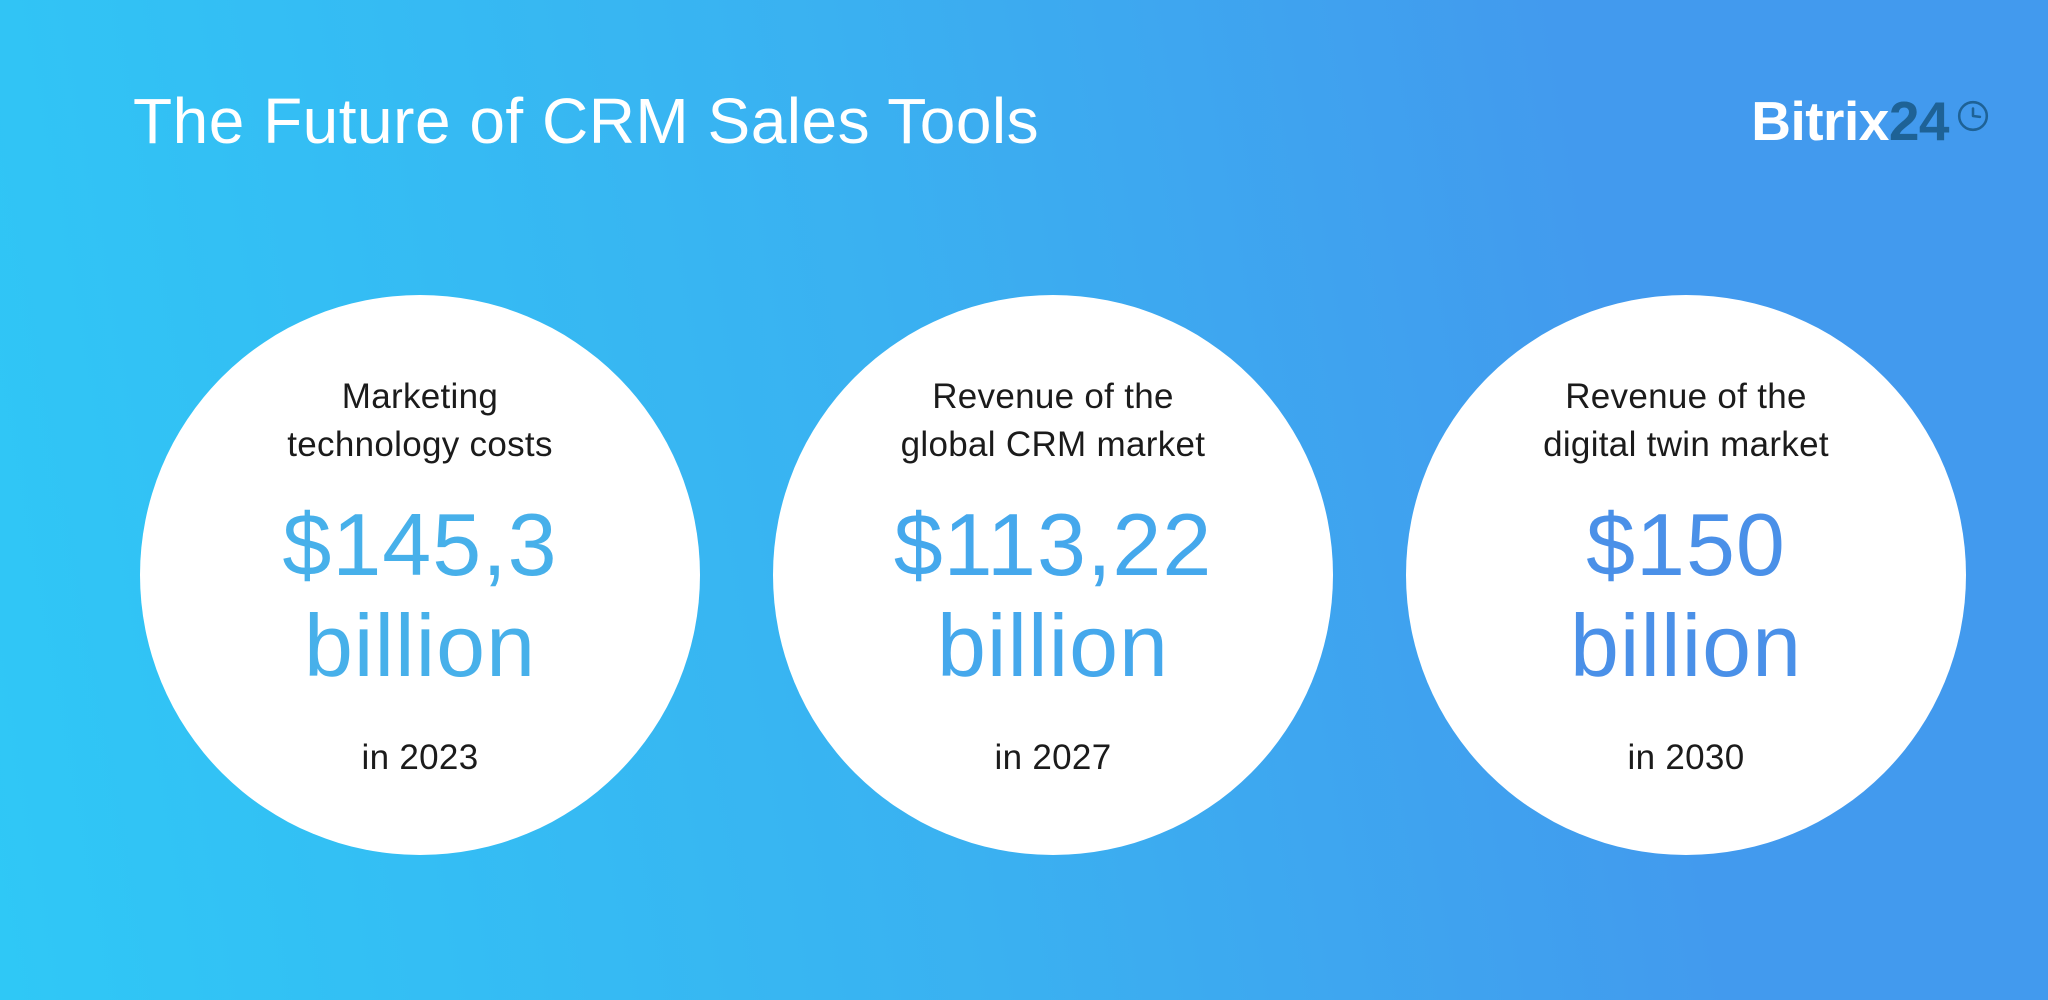 This screenshot has width=2048, height=1000. Describe the element at coordinates (420, 420) in the screenshot. I see `stat-label: Marketing technology costs` at that location.